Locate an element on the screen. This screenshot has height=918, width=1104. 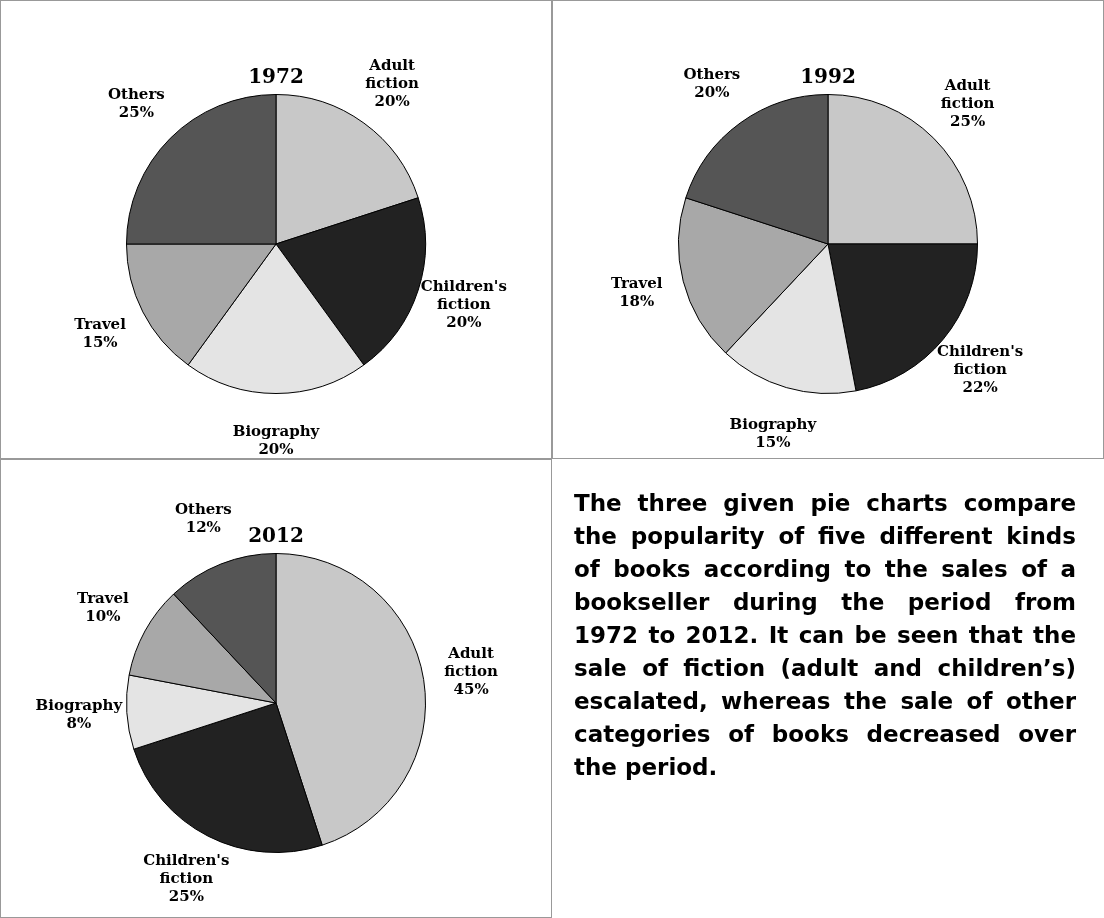
chart-title: 1972 is located at coordinates (276, 76).